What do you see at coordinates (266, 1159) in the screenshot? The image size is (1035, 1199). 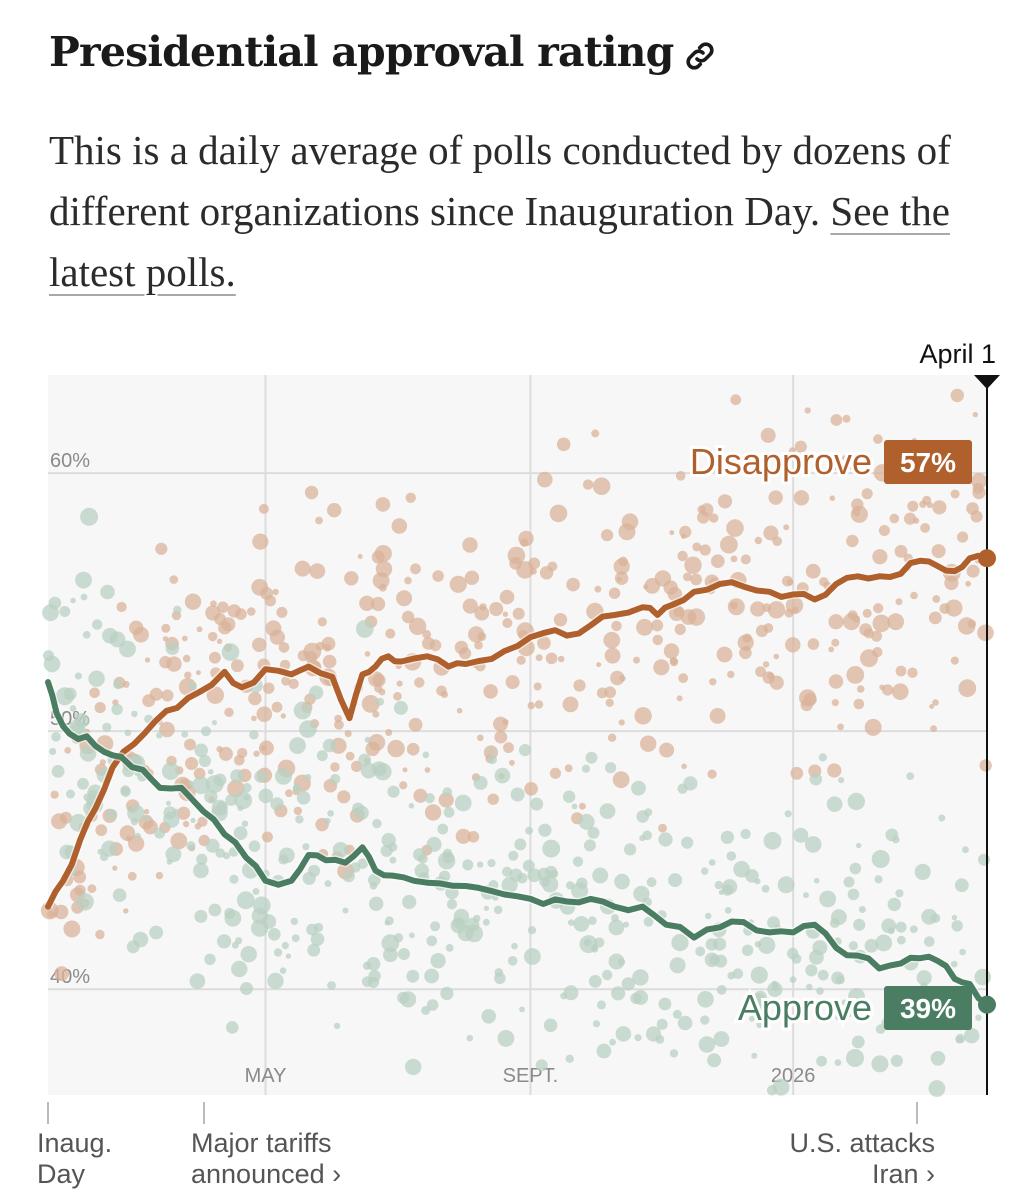 I see `annotation-tariffs: Major tariffs announced ›` at bounding box center [266, 1159].